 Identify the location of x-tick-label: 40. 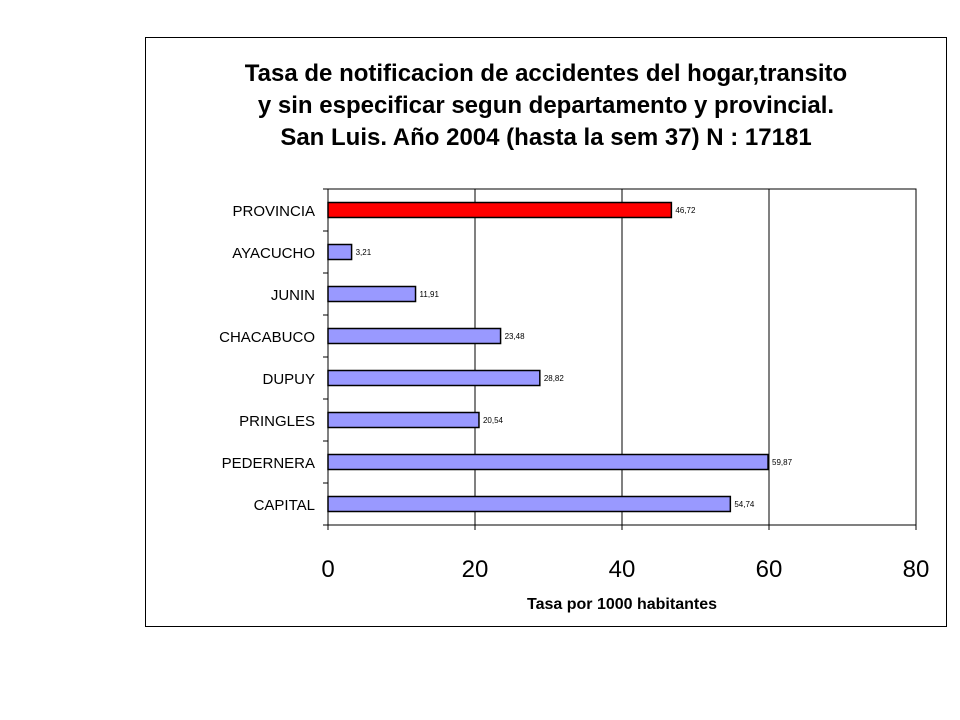
(622, 569).